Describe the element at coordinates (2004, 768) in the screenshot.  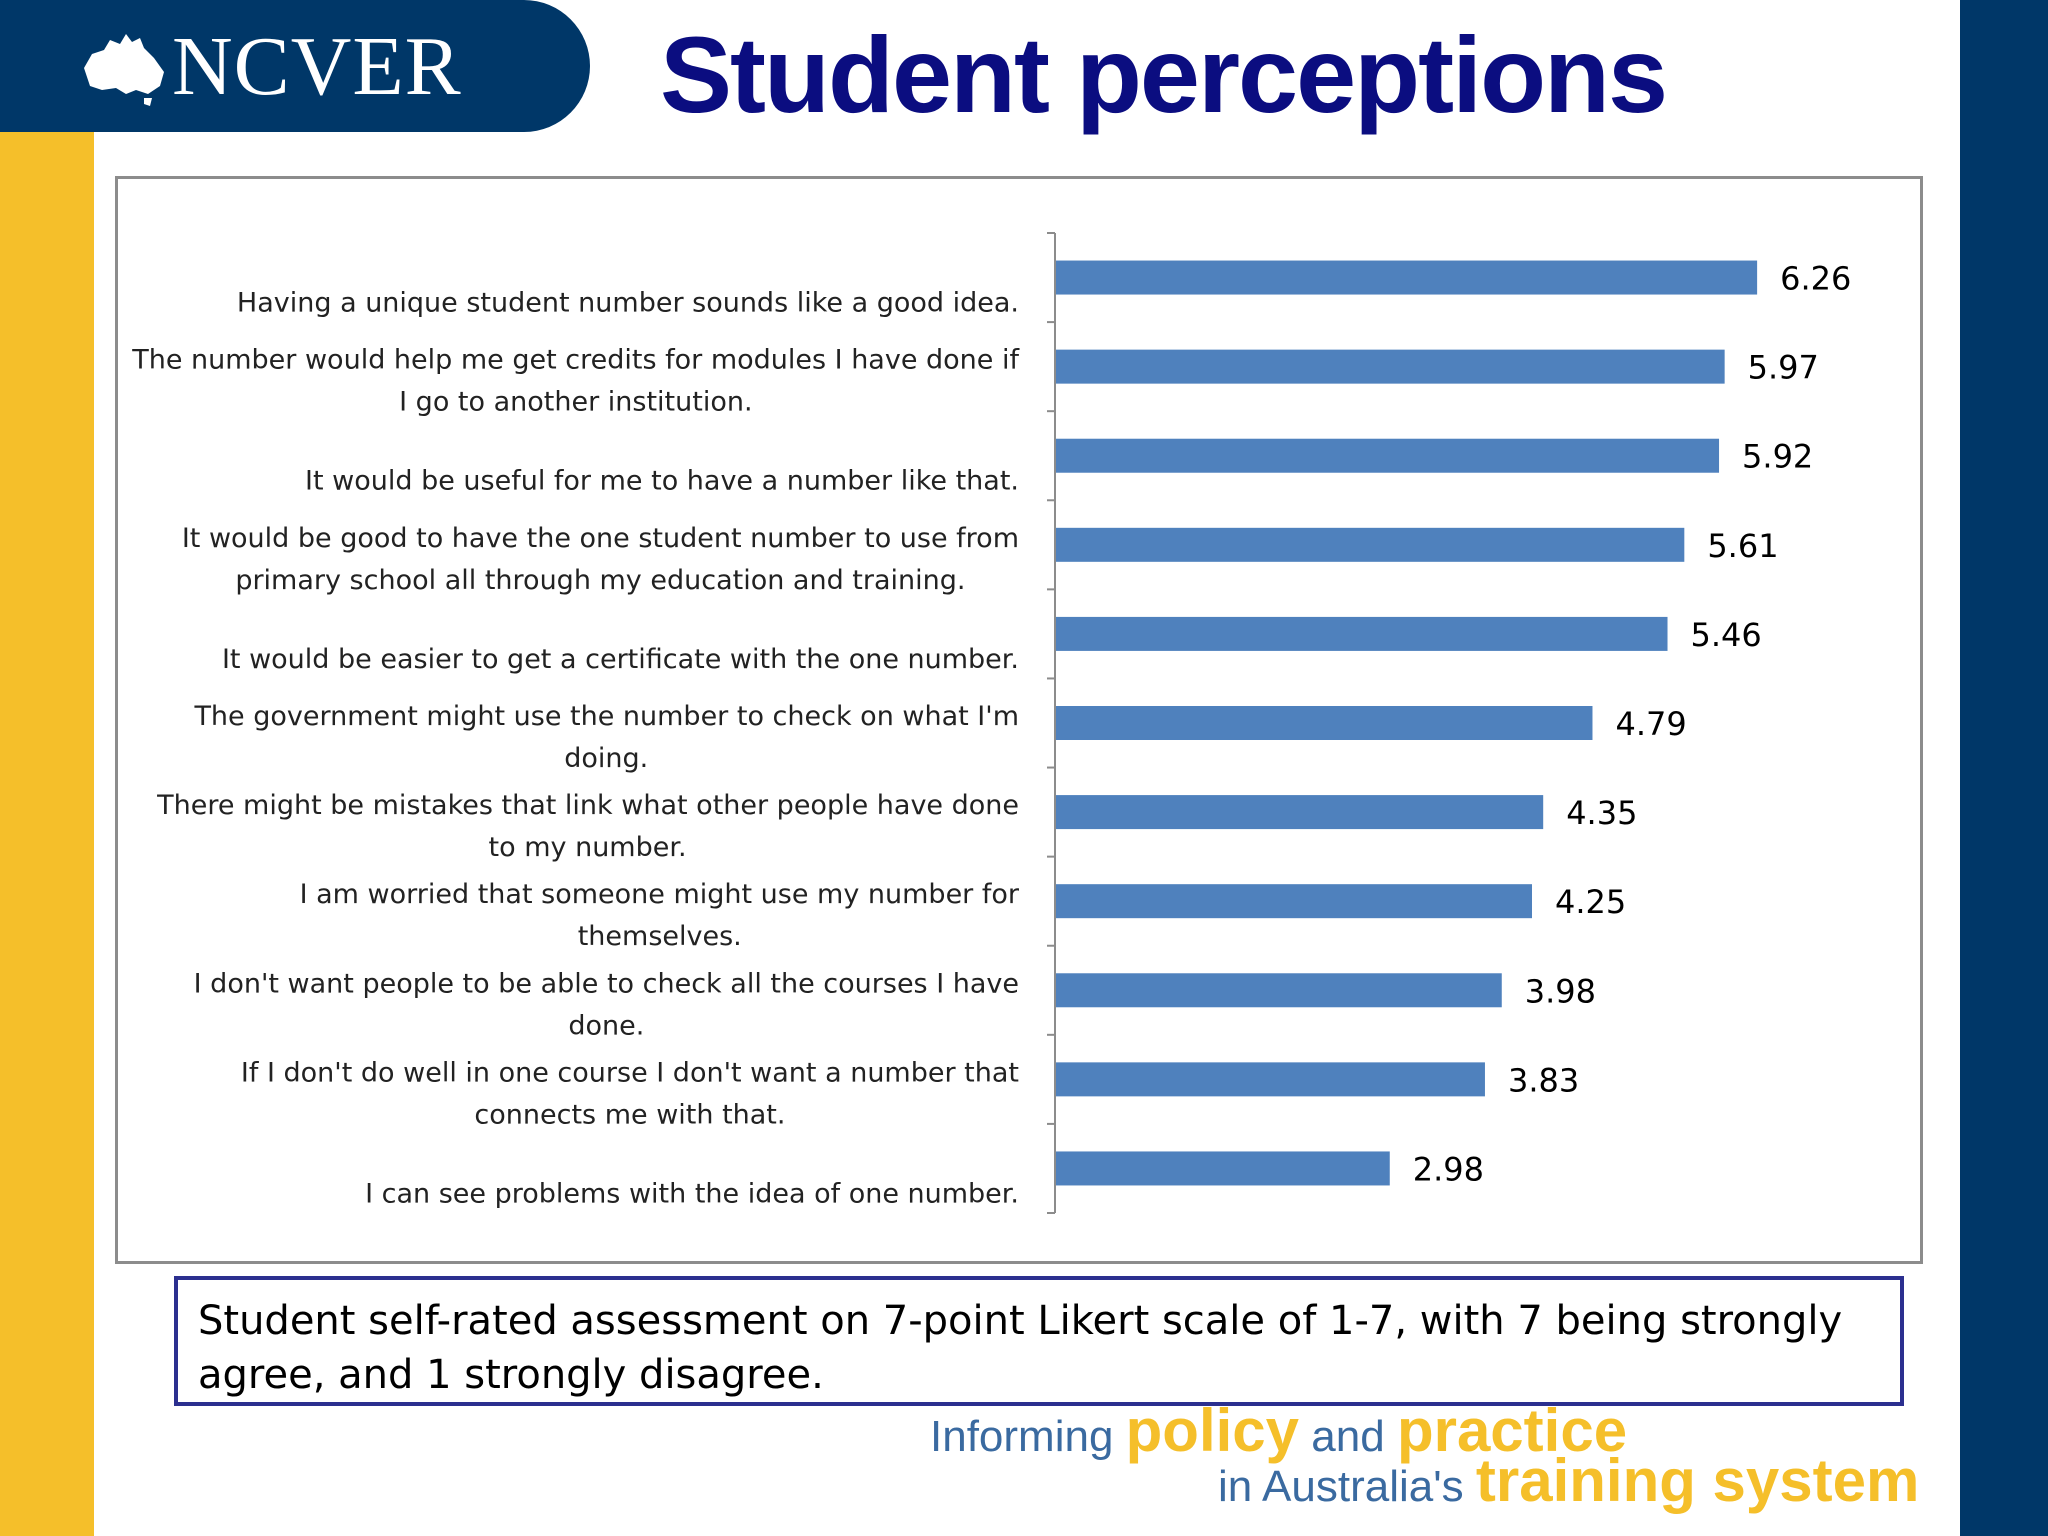
I see `right-navy-stripe` at that location.